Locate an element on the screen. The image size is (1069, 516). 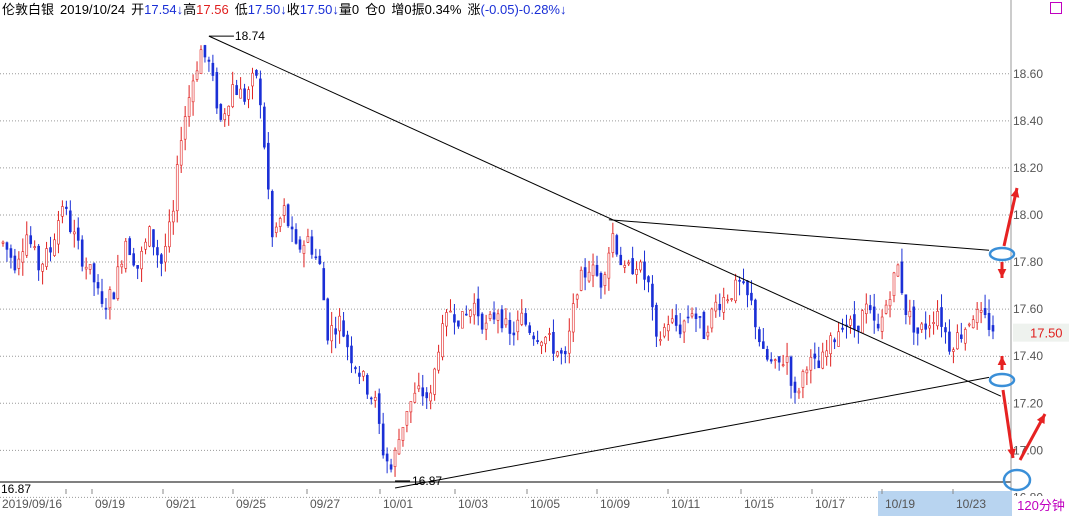
increase-value: 0 is located at coordinates (408, 9).